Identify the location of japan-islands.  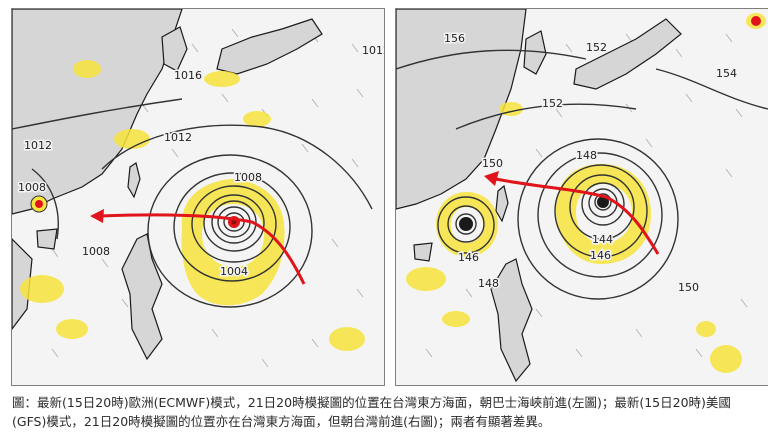
(627, 54).